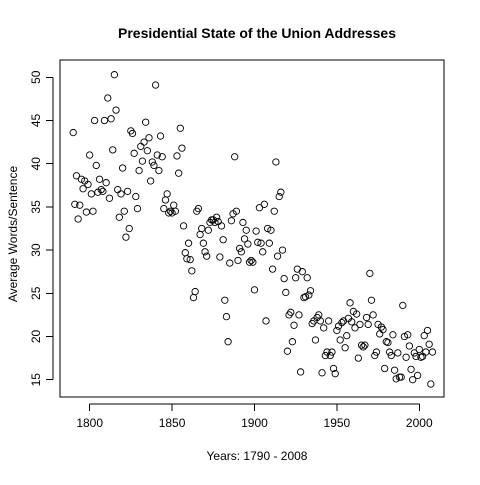 This screenshot has height=485, width=480. Describe the element at coordinates (36, 337) in the screenshot. I see `y-tick-label: 20` at that location.